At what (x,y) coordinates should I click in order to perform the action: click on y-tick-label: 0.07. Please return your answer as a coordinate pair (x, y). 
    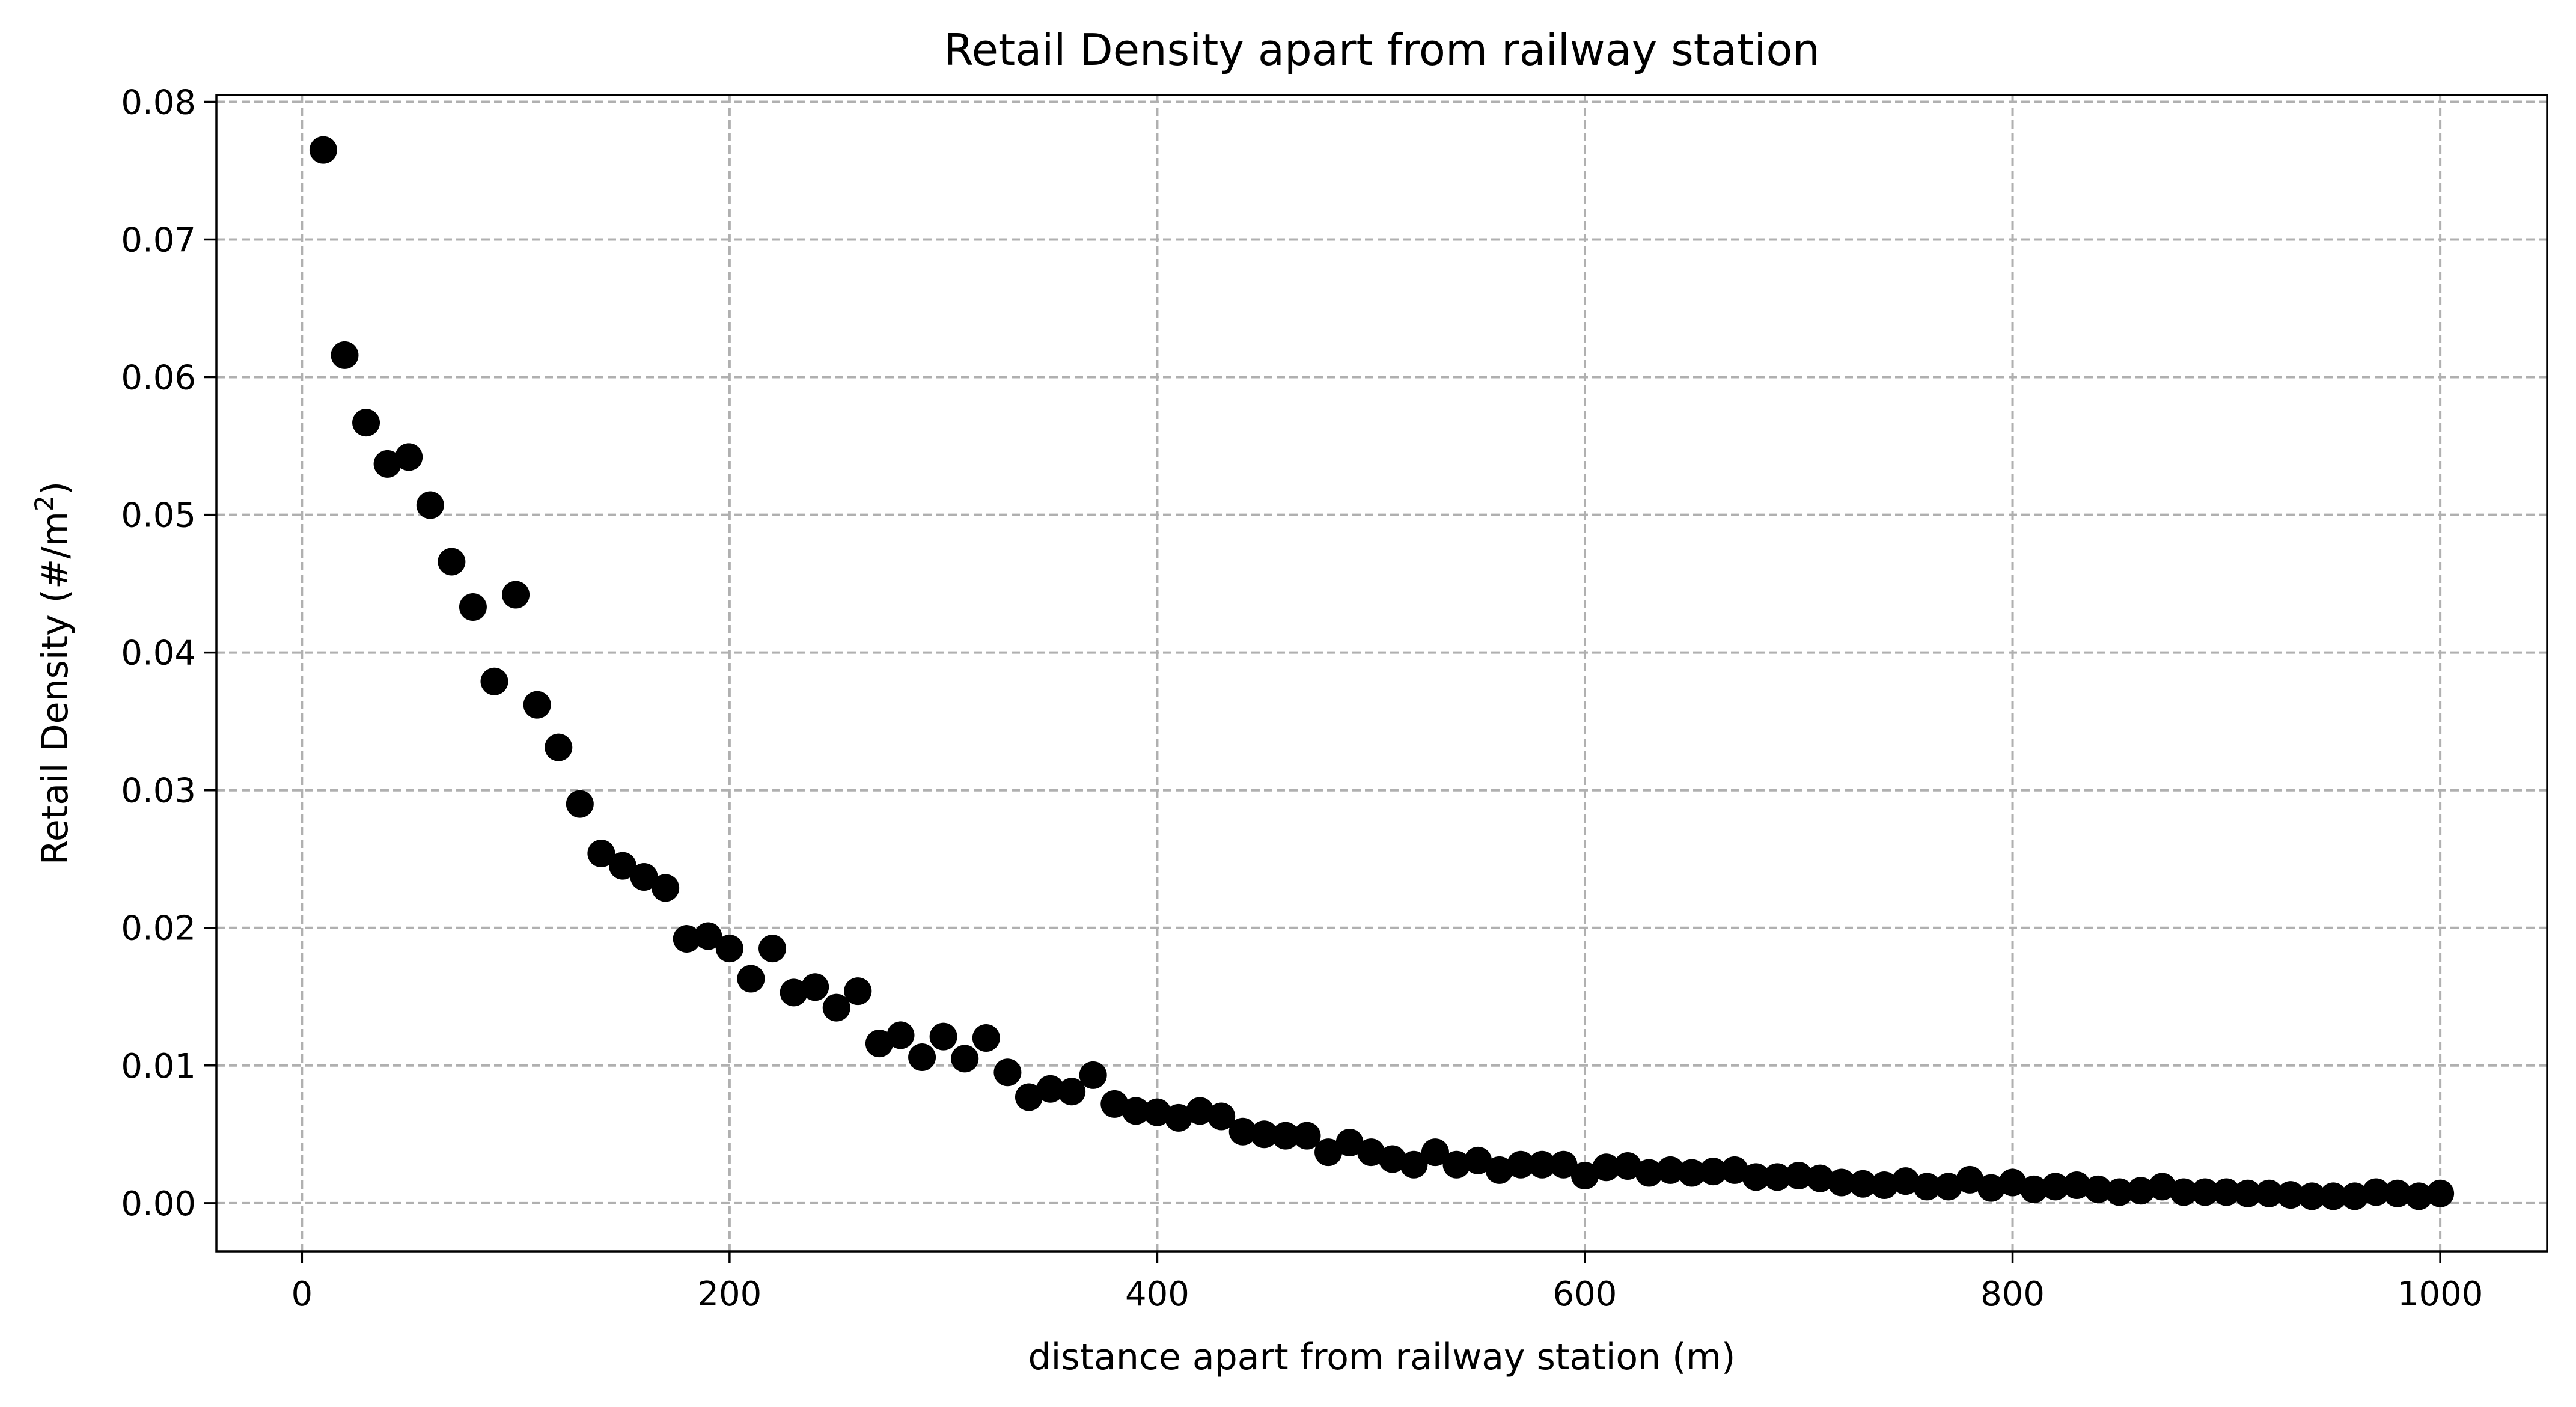
    Looking at the image, I should click on (158, 240).